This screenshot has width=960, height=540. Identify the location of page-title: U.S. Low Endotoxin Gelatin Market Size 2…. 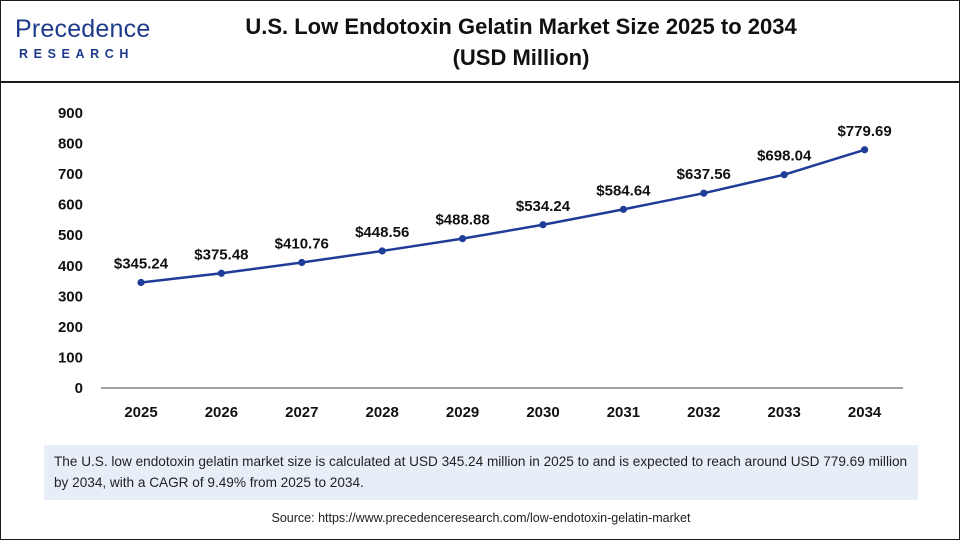
(521, 42).